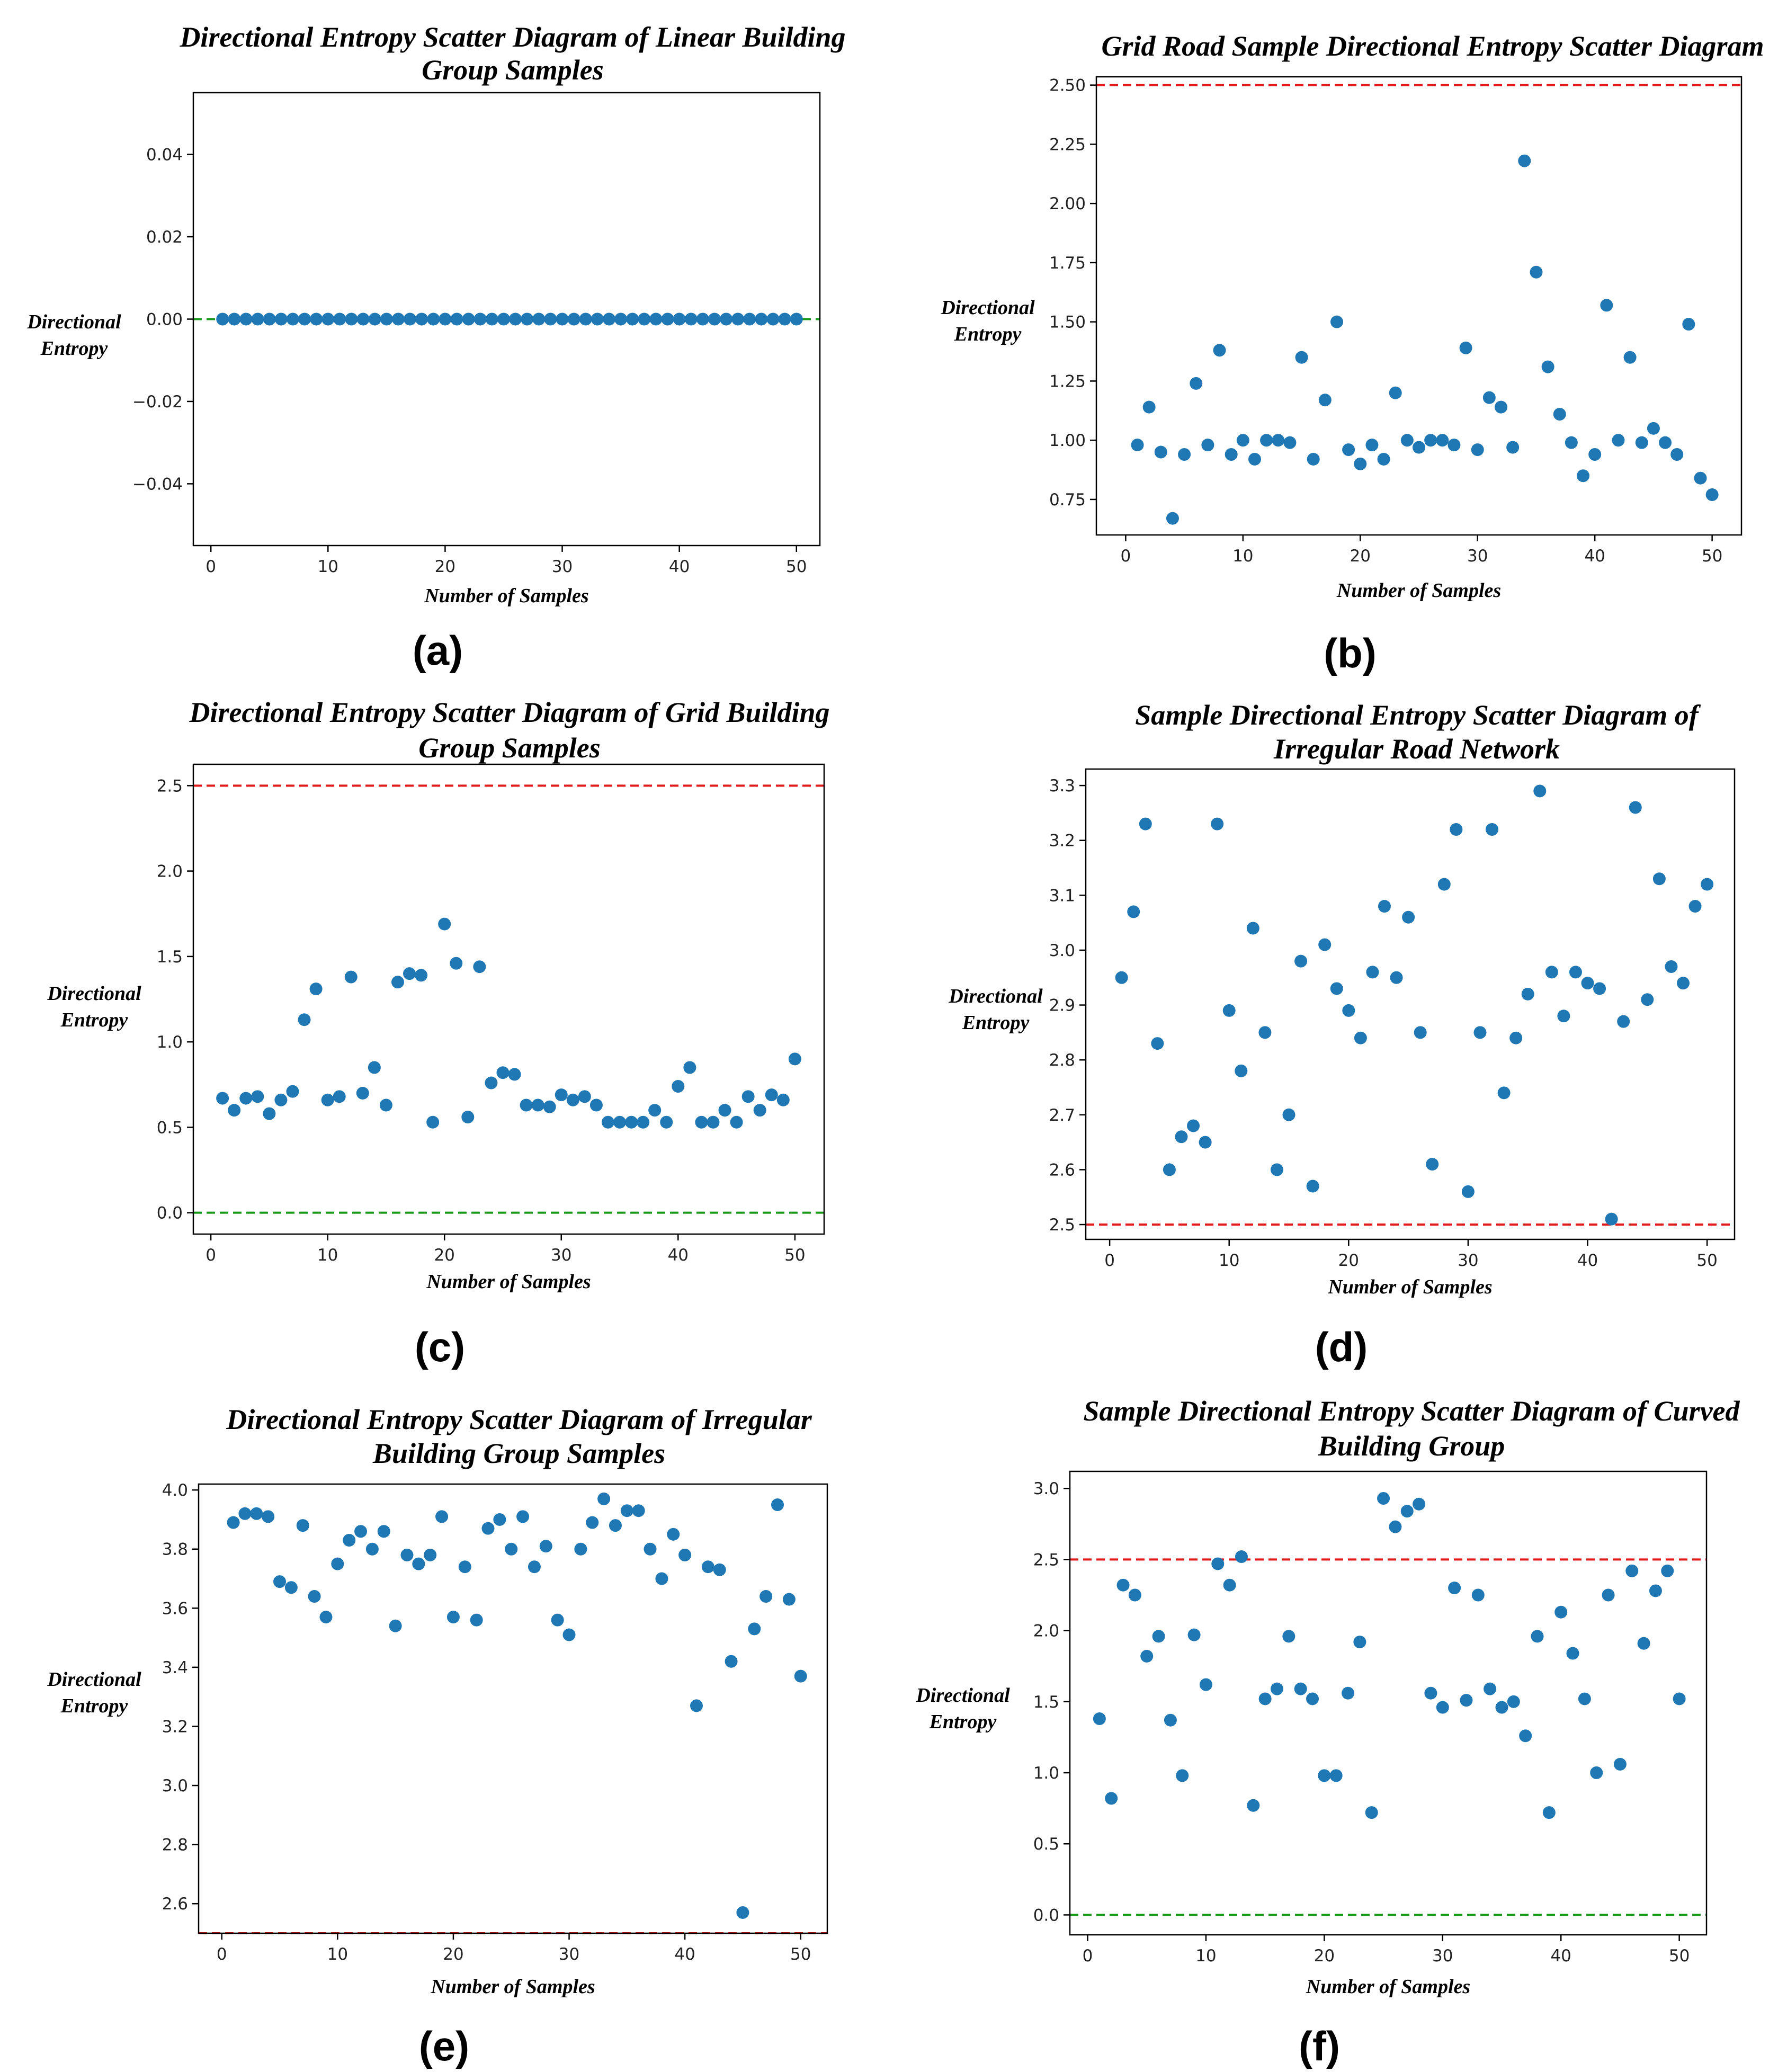  What do you see at coordinates (175, 1667) in the screenshot?
I see `y-tick-label: 3.4` at bounding box center [175, 1667].